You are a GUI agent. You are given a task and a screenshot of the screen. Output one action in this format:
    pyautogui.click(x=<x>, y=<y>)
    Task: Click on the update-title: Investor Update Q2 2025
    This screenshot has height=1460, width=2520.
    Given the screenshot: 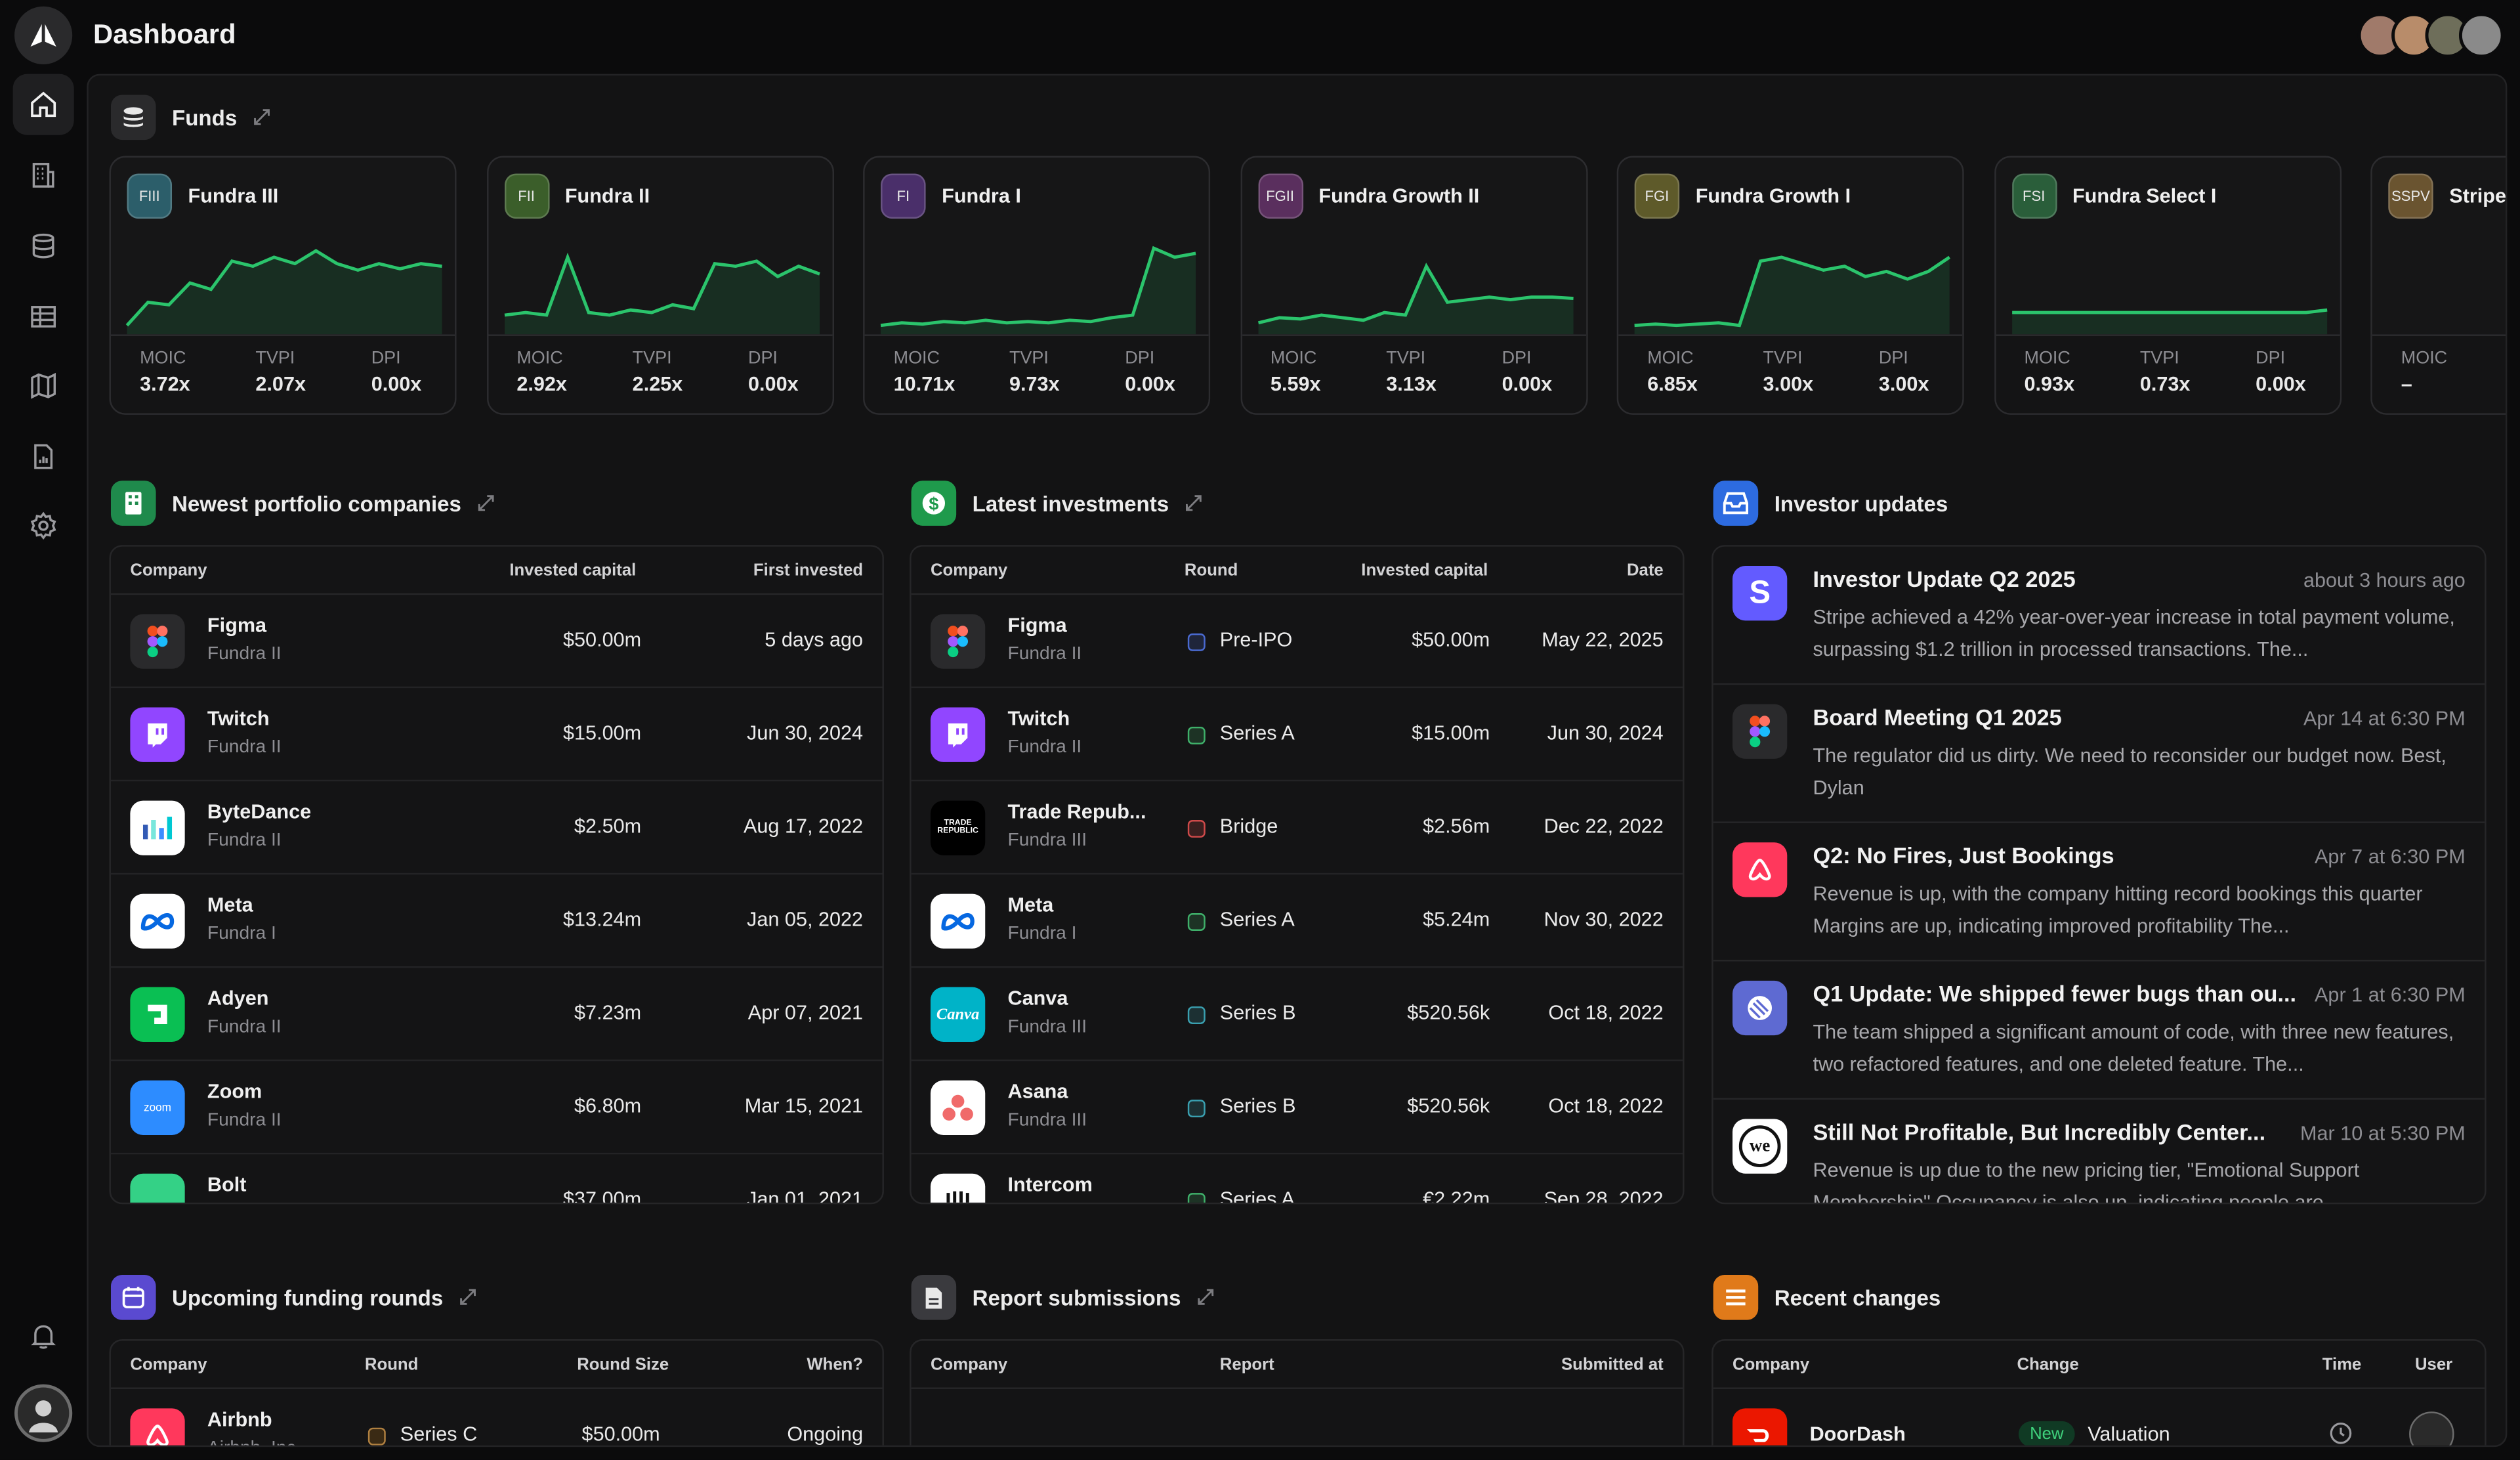 What is the action you would take?
    pyautogui.click(x=1944, y=579)
    